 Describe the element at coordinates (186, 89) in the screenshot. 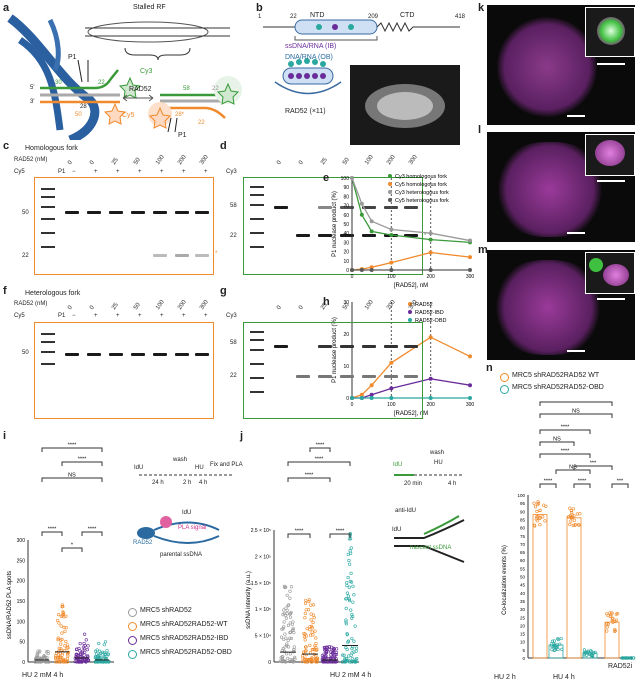

I see `len-58: 58` at that location.